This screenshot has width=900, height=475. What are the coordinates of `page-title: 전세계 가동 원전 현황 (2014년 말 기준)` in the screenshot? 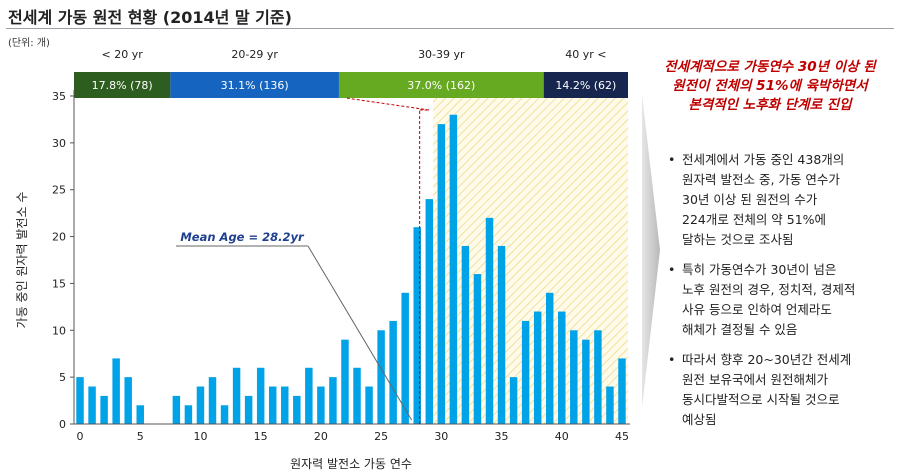 It's located at (150, 17).